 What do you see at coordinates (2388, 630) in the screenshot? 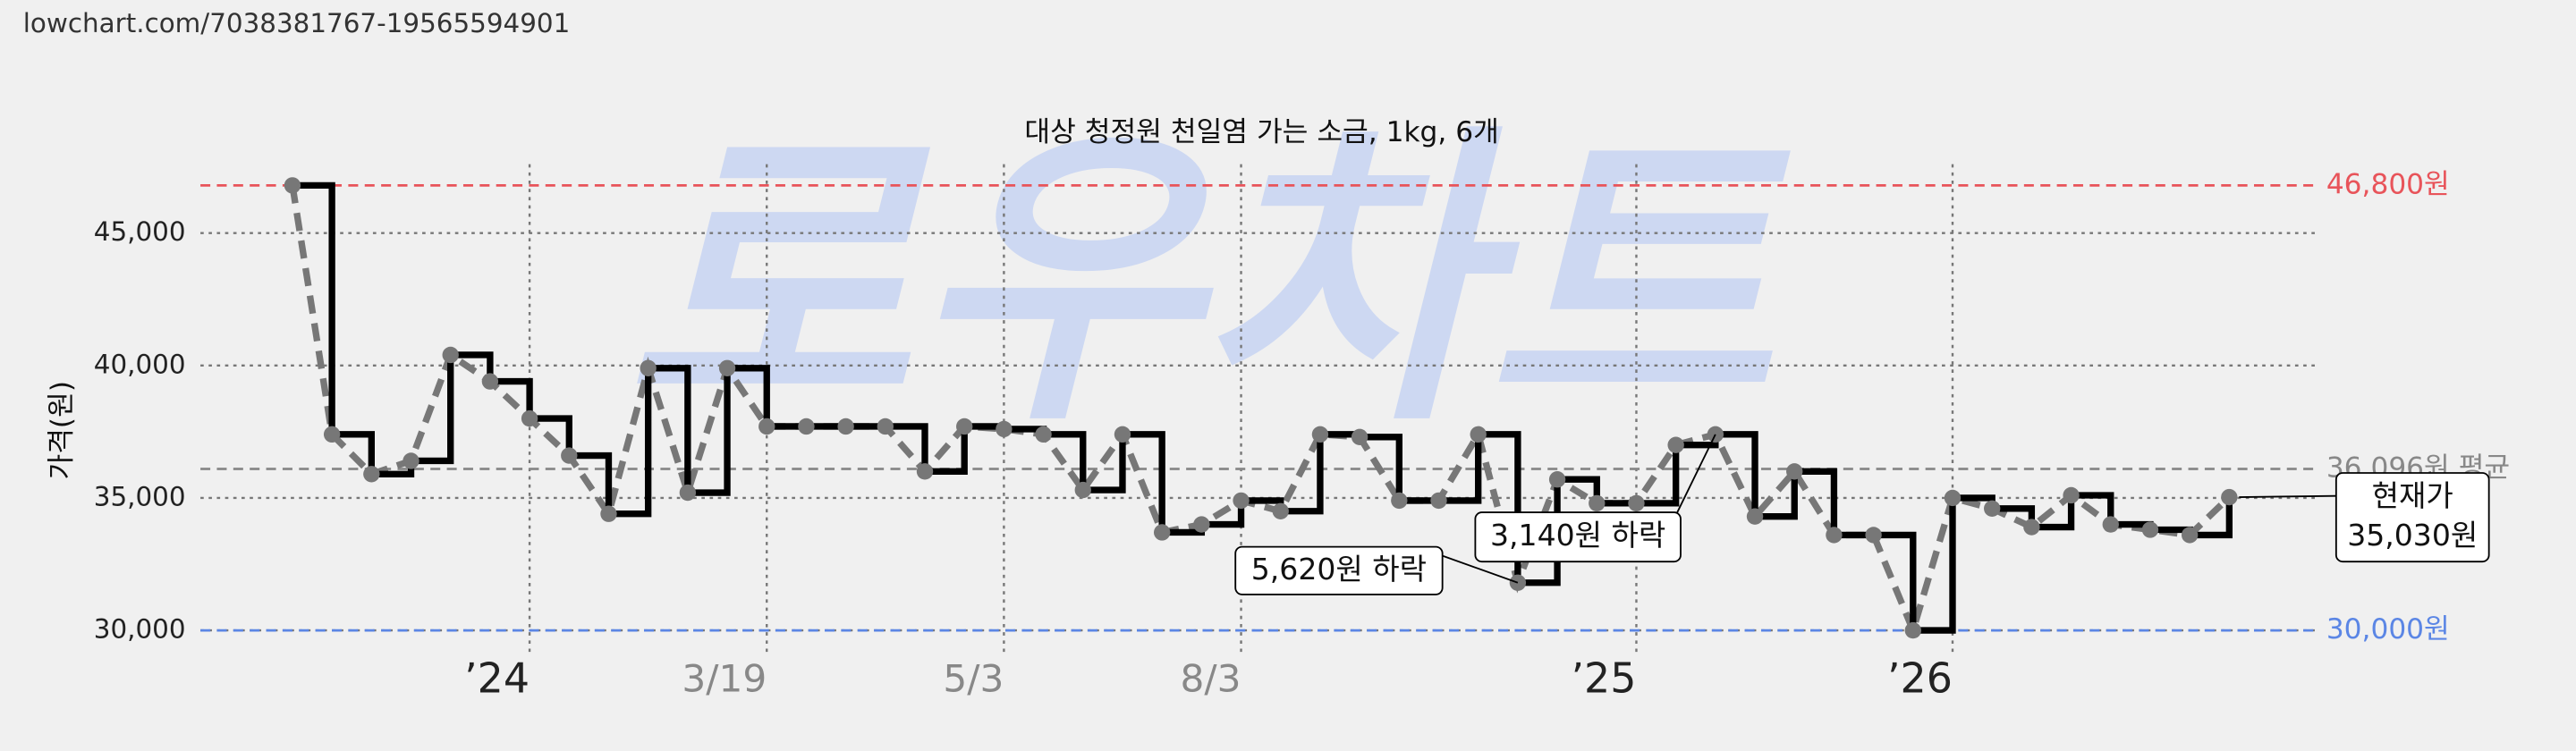
I see `reference-label: 30,000원` at bounding box center [2388, 630].